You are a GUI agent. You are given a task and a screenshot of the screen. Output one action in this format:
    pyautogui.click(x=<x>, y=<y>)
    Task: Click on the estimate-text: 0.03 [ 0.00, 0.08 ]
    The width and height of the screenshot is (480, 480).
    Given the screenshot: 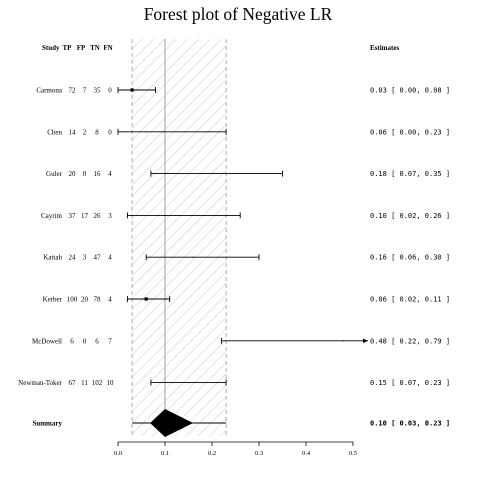 What is the action you would take?
    pyautogui.click(x=410, y=91)
    